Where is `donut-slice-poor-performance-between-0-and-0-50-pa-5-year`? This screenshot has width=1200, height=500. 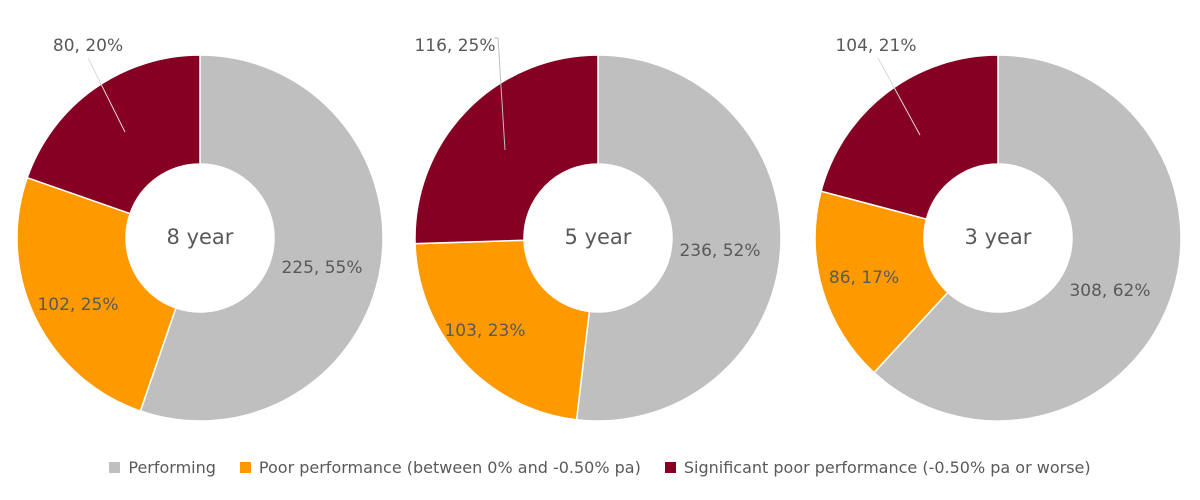 donut-slice-poor-performance-between-0-and-0-50-pa-5-year is located at coordinates (502, 330).